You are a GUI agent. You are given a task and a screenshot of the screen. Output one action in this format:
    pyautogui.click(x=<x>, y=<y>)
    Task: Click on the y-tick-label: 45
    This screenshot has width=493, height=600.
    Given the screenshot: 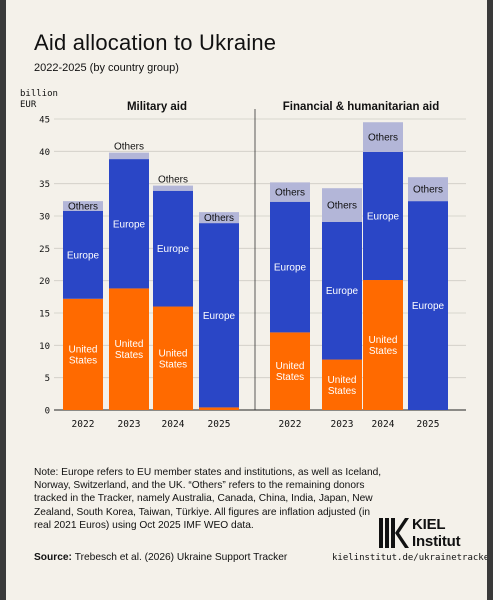 What is the action you would take?
    pyautogui.click(x=44, y=121)
    